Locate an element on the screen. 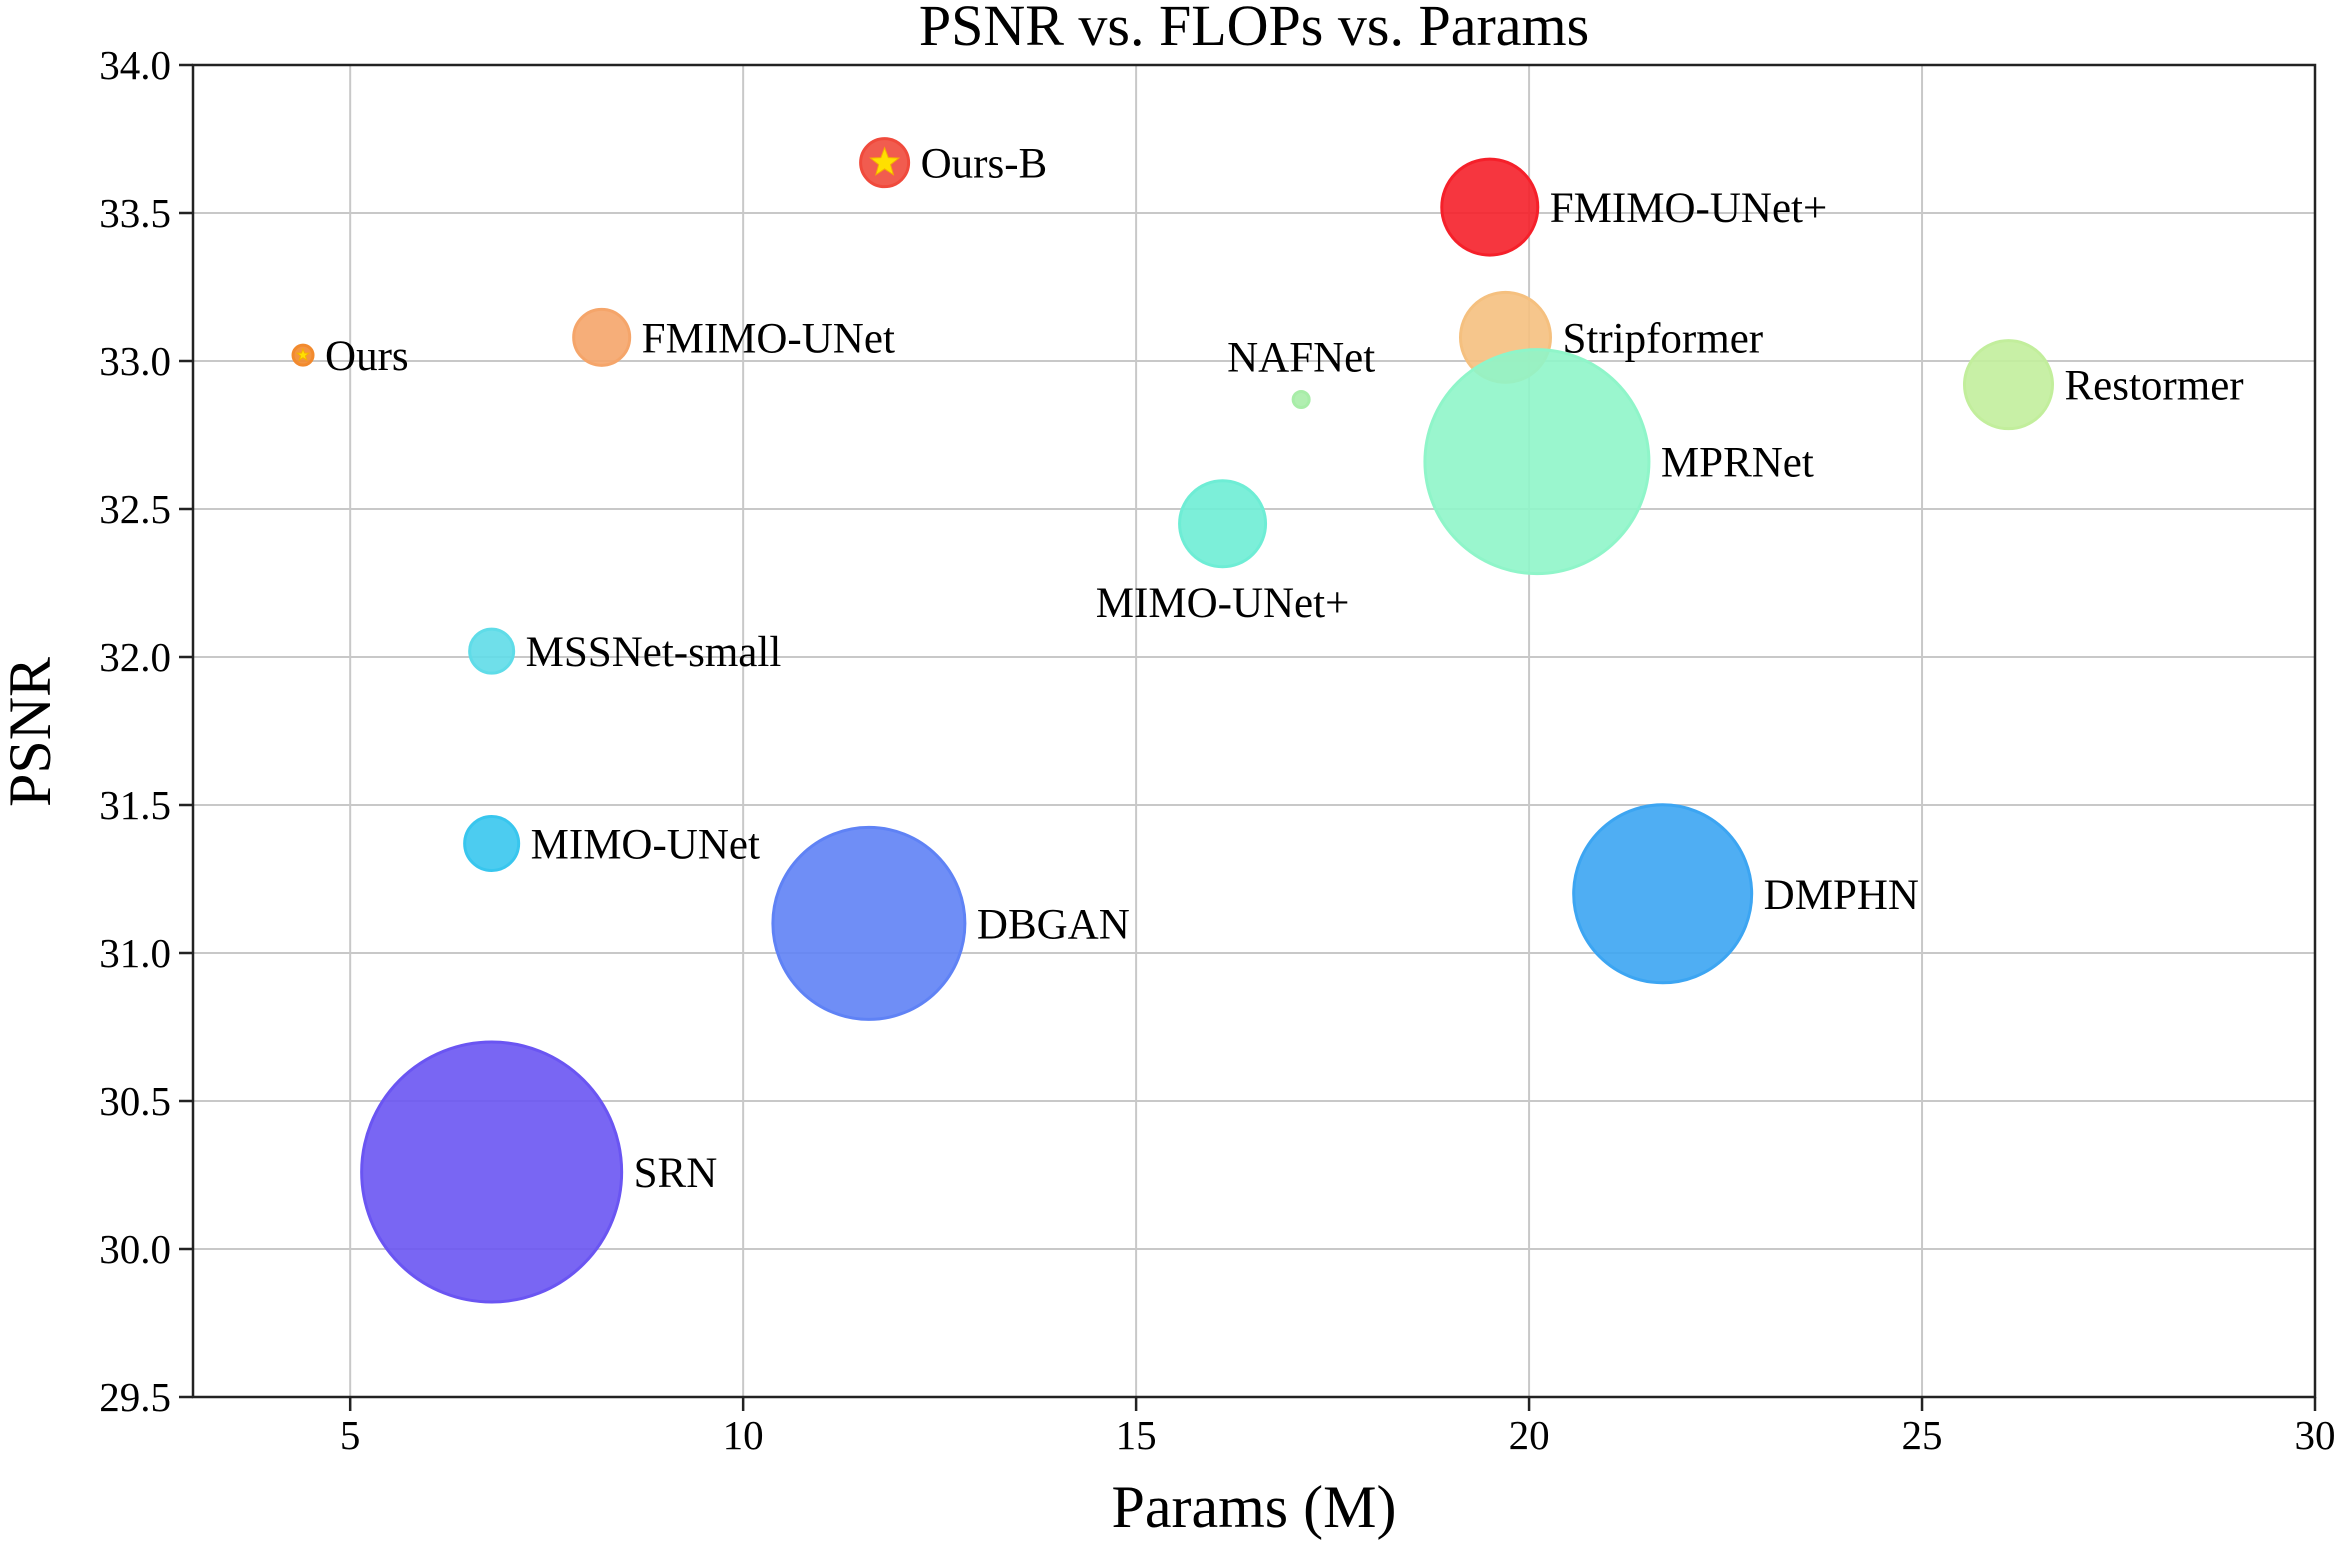  bubble-nafnet is located at coordinates (1301, 399).